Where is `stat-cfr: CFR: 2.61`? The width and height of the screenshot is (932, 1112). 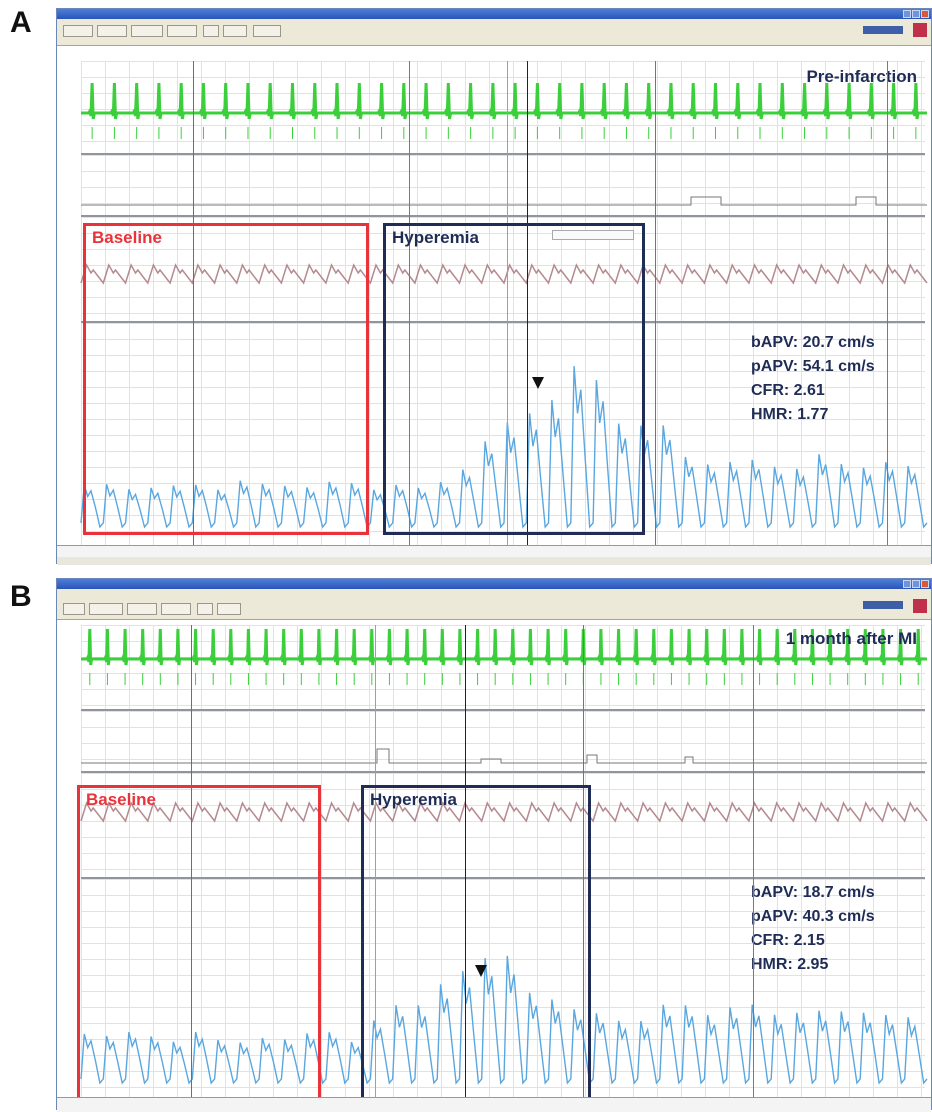
stat-cfr: CFR: 2.61 is located at coordinates (788, 390).